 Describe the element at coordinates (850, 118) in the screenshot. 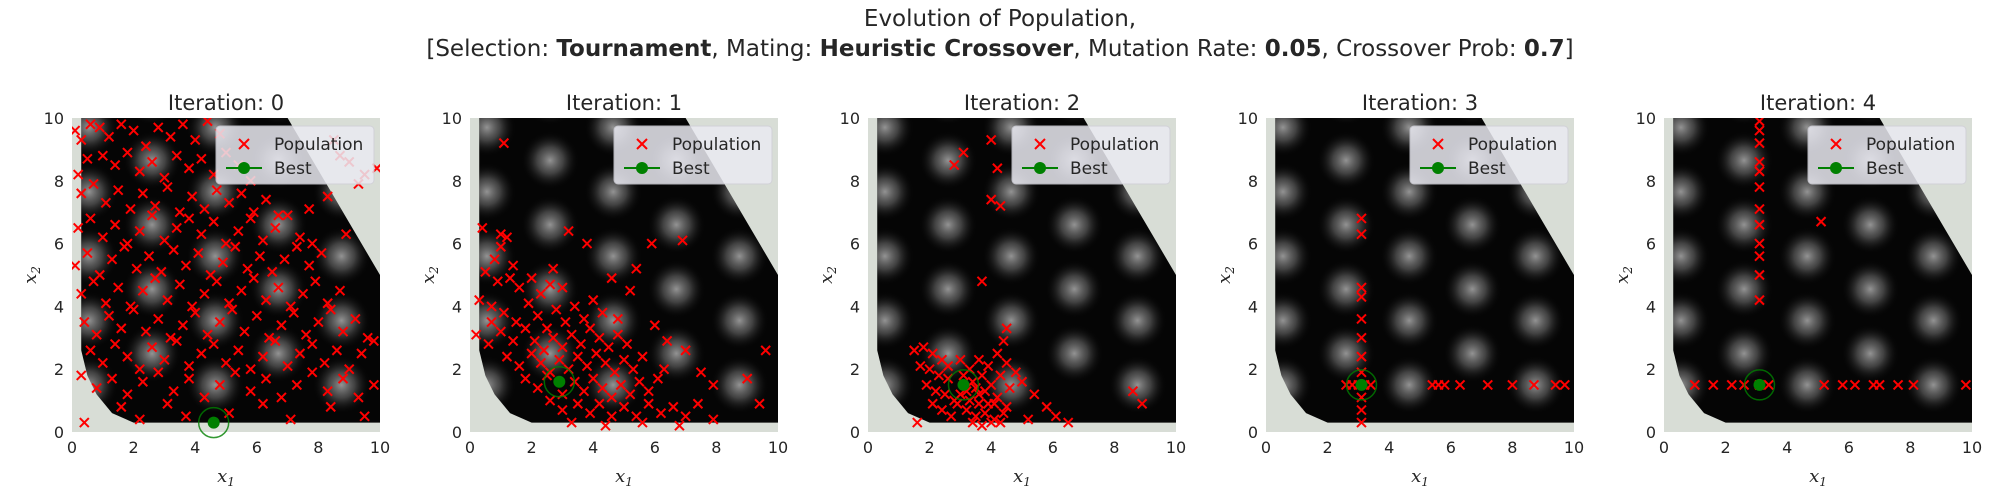

I see `y-tick-label: 10` at that location.